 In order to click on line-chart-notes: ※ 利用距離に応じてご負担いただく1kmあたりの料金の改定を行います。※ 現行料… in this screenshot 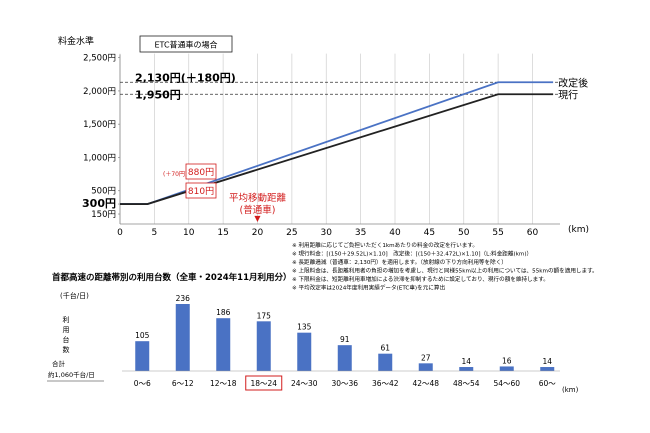, I will do `click(445, 266)`.